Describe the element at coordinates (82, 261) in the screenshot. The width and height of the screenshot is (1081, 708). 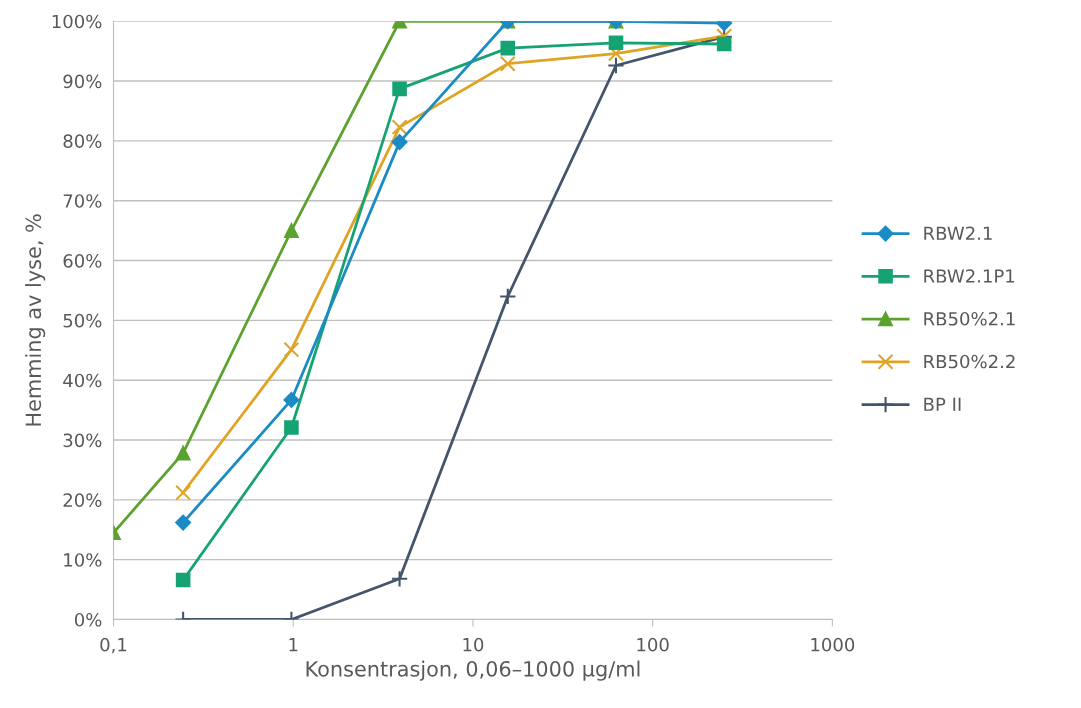
I see `y-tick-label: 60%` at that location.